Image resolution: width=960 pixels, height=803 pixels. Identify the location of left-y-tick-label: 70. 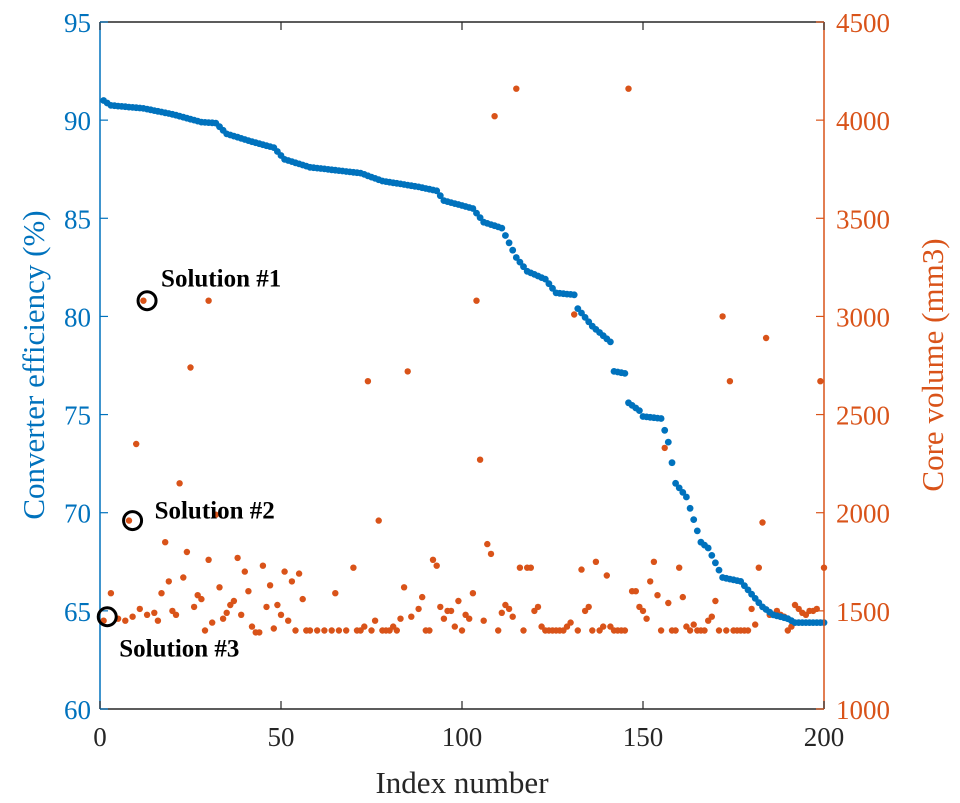
(77, 514).